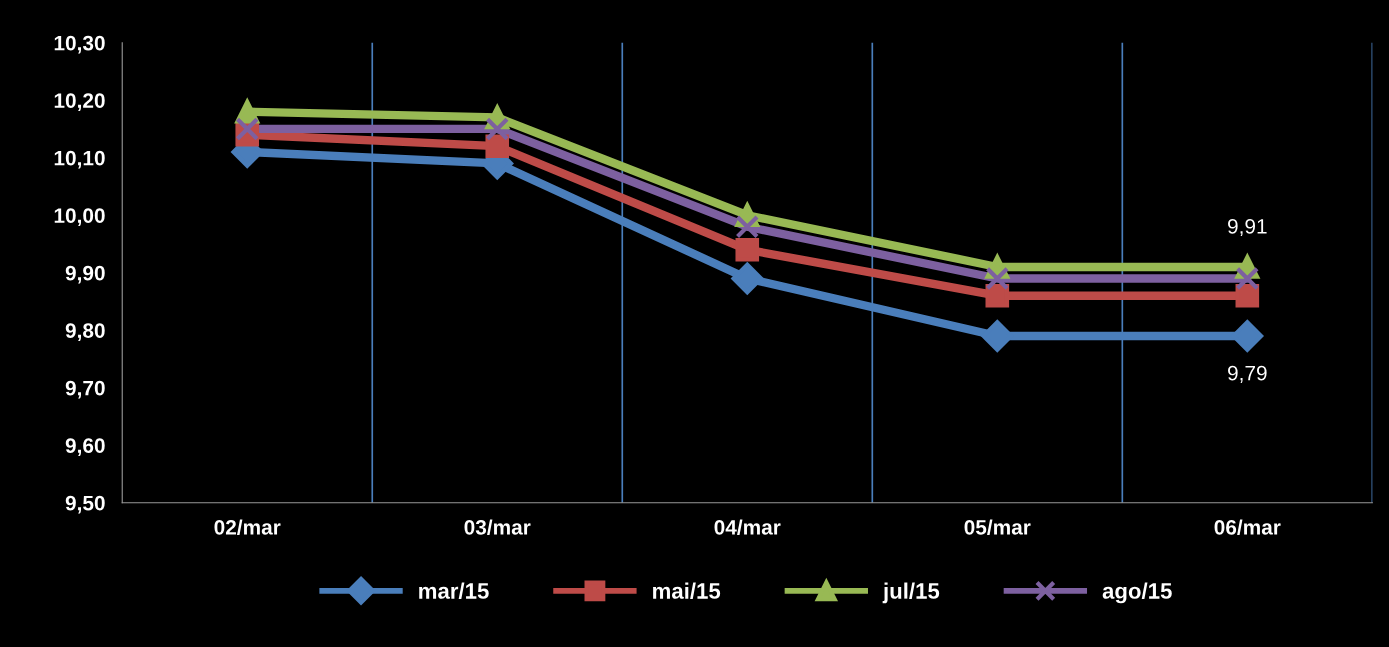  Describe the element at coordinates (687, 591) in the screenshot. I see `legend-label: mai/15` at that location.